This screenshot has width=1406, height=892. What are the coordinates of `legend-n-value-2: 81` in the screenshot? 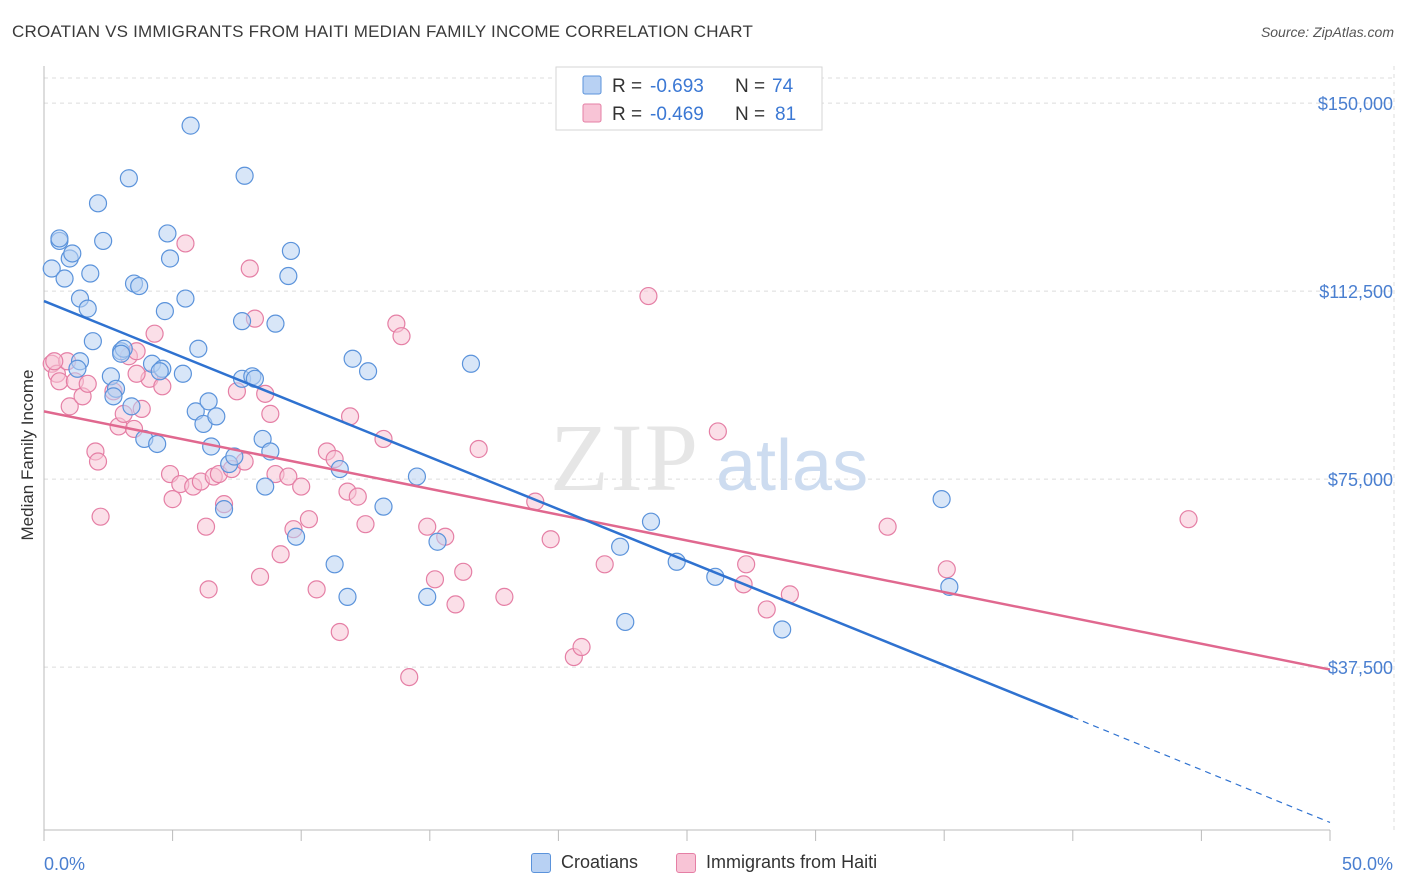 It's located at (785, 114).